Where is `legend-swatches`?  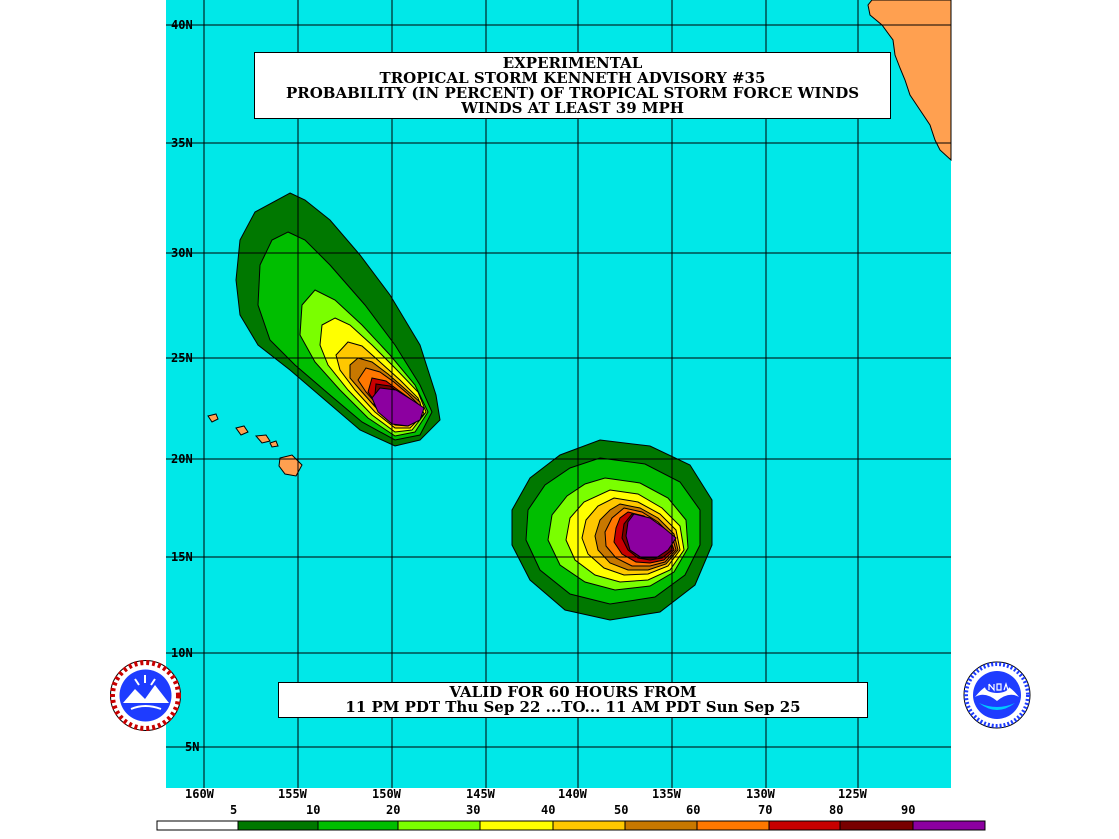 legend-swatches is located at coordinates (571, 825).